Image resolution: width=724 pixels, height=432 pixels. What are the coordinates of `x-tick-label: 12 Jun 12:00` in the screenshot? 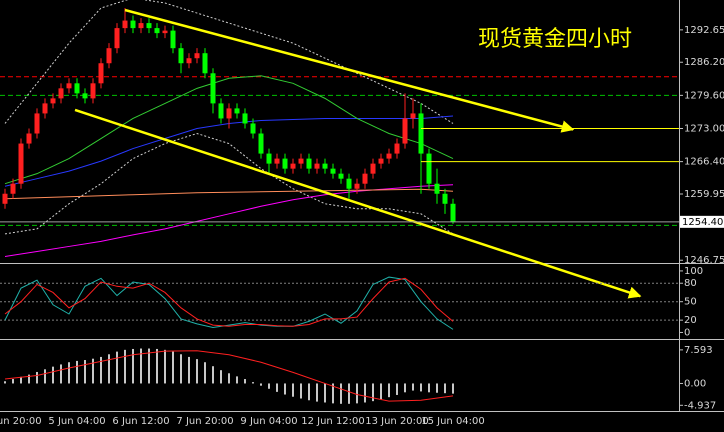 It's located at (333, 421).